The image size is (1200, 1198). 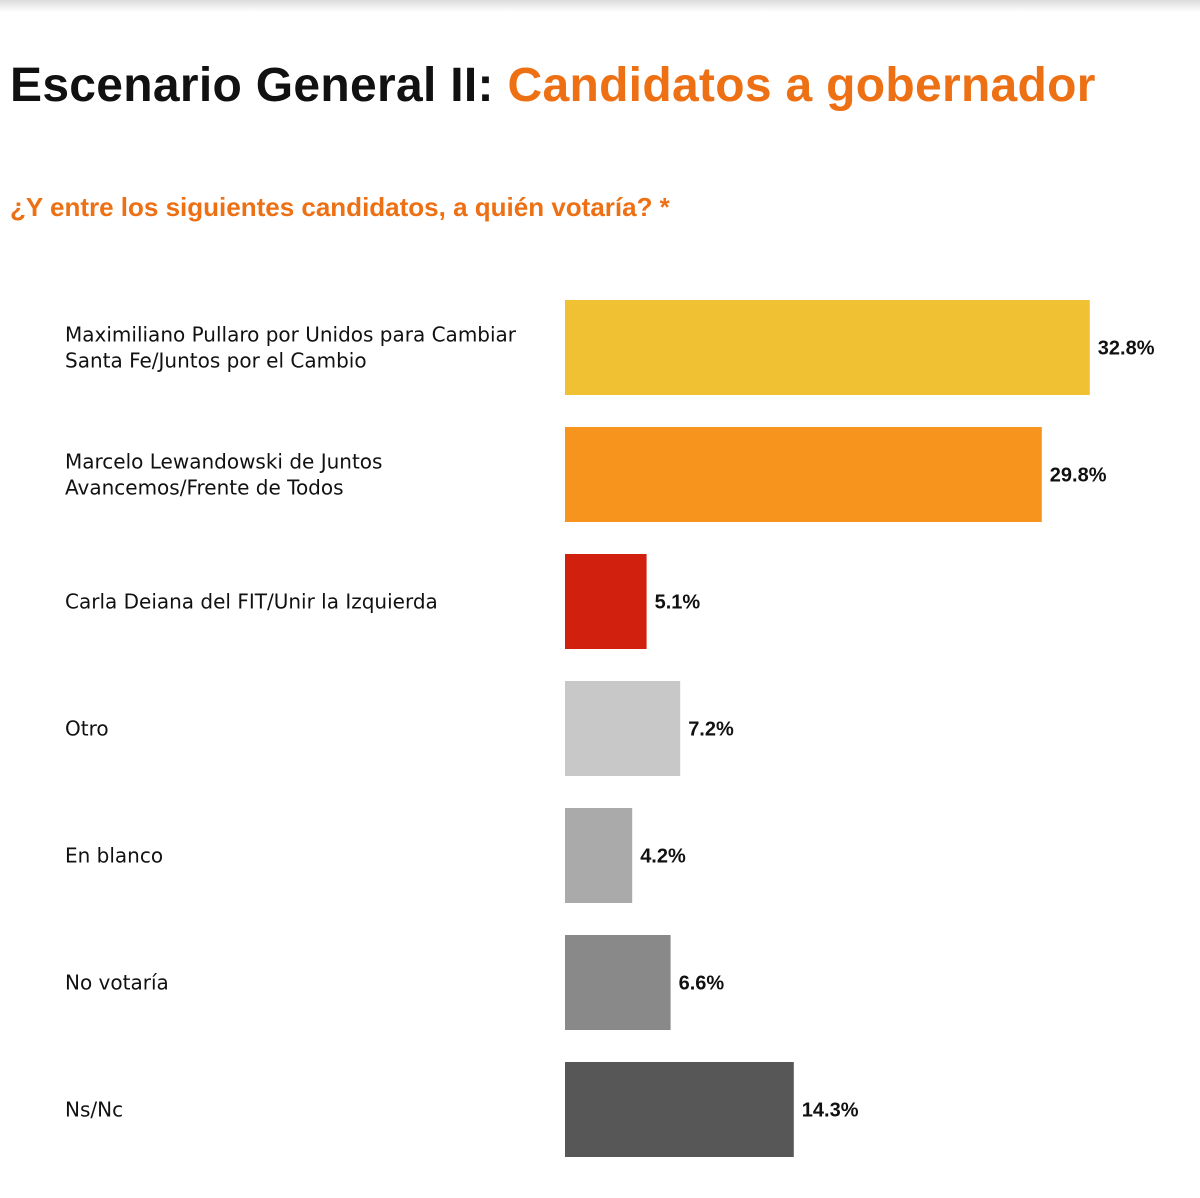 I want to click on category-label-line: Ns/Nc, so click(x=94, y=1110).